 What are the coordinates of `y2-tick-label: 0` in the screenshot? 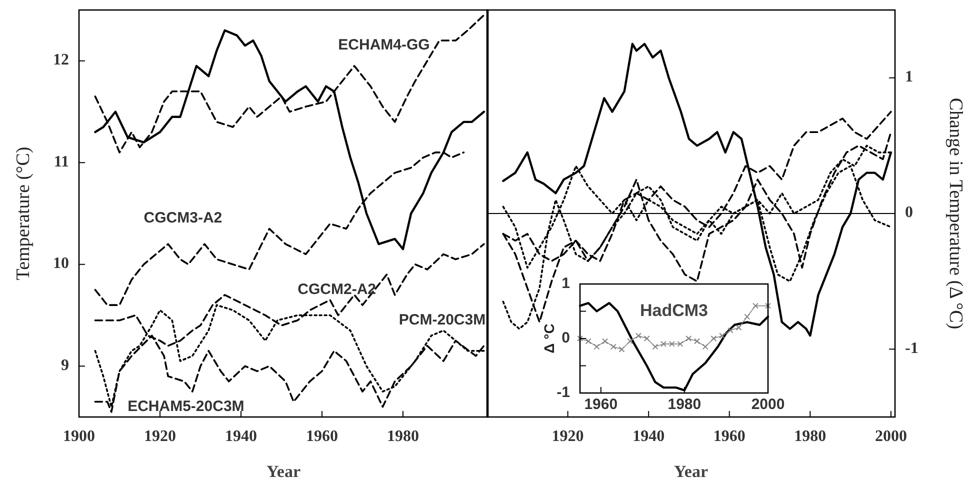 It's located at (909, 213).